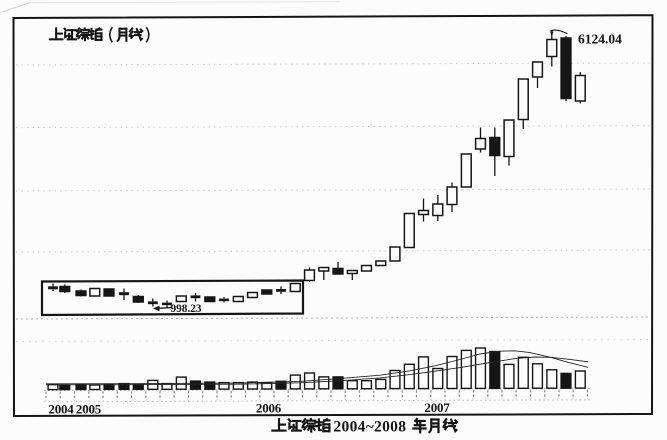 The width and height of the screenshot is (667, 440). I want to click on svg-text: 2004, so click(61, 409).